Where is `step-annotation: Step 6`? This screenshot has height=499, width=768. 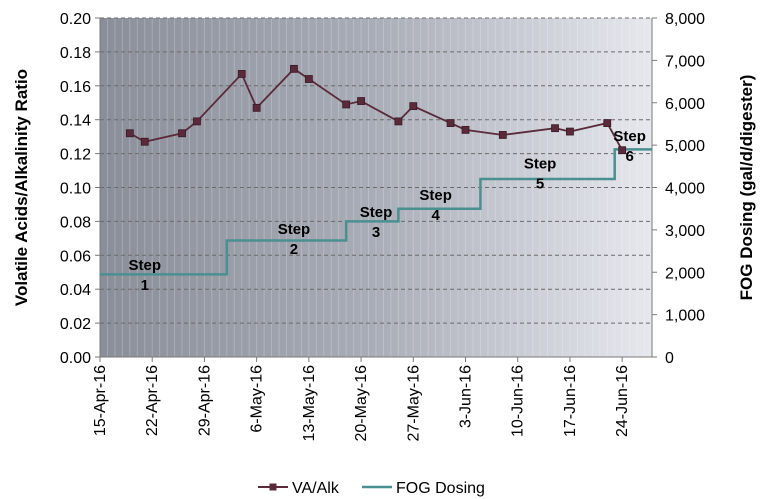
step-annotation: Step 6 is located at coordinates (629, 146).